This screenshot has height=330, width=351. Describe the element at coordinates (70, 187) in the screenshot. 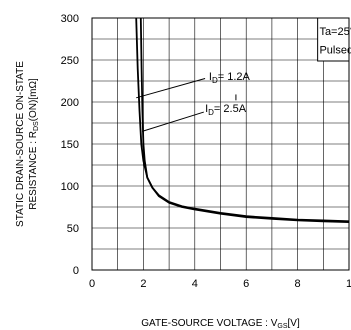

I see `y-tick-label: 100` at that location.